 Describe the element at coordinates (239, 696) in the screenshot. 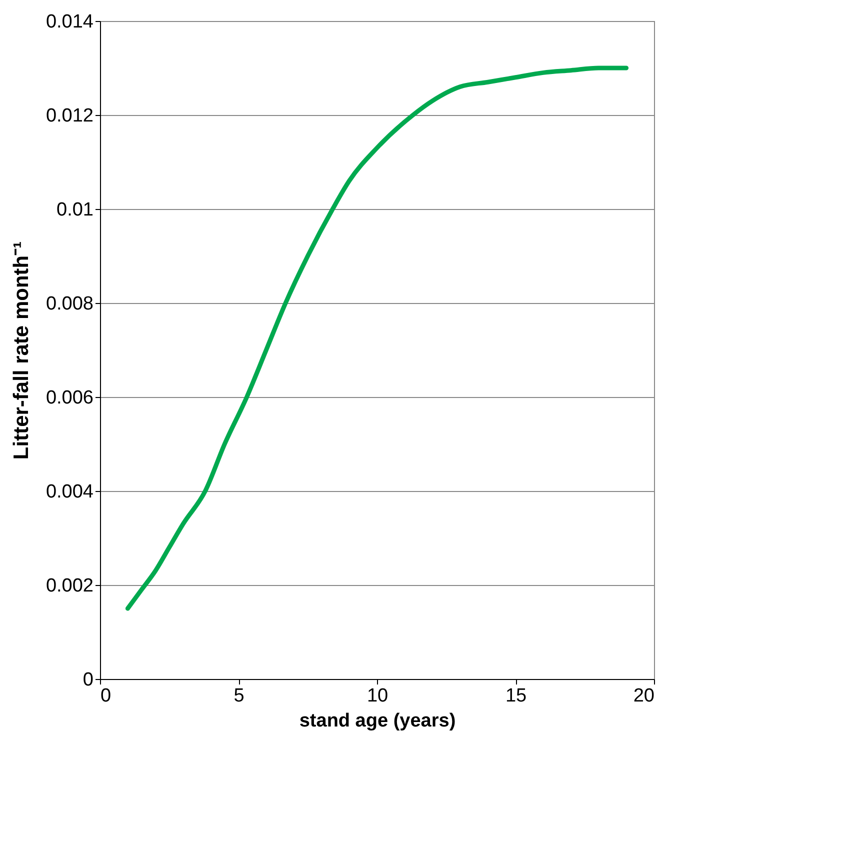

I see `x-tick-label: 5` at that location.